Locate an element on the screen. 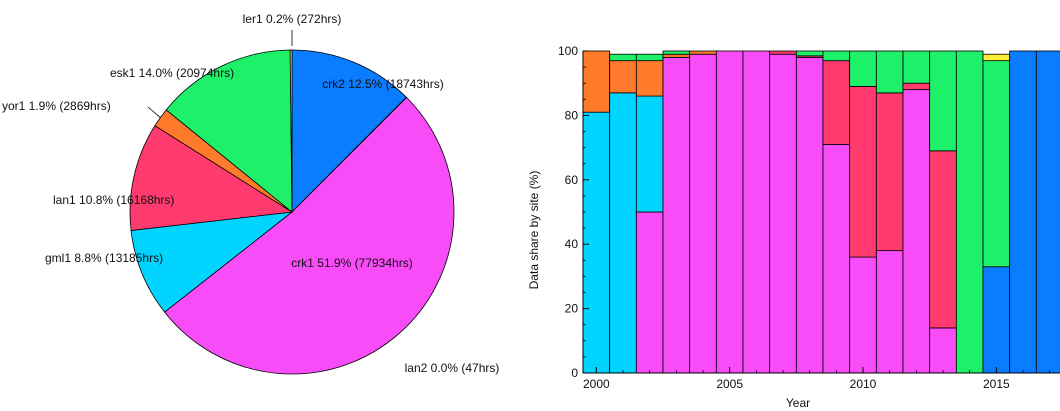  bar-2013-esk1 is located at coordinates (943, 101).